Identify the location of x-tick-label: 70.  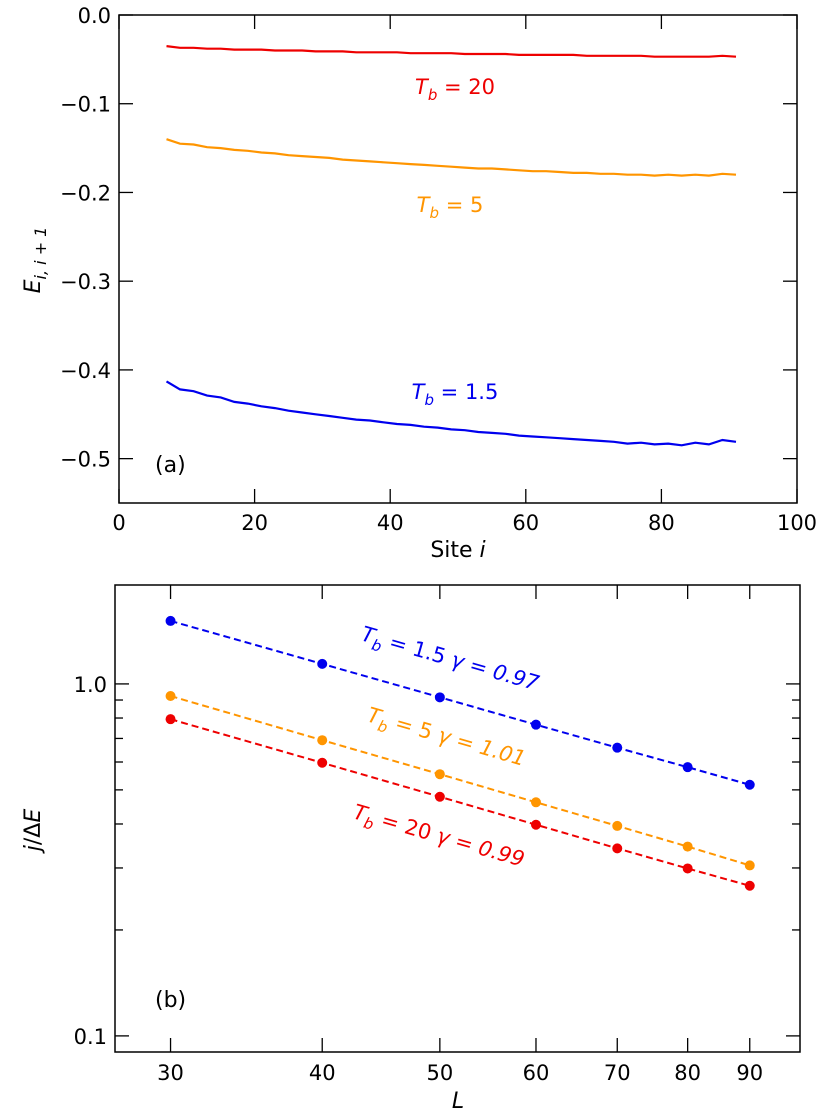
(617, 1073).